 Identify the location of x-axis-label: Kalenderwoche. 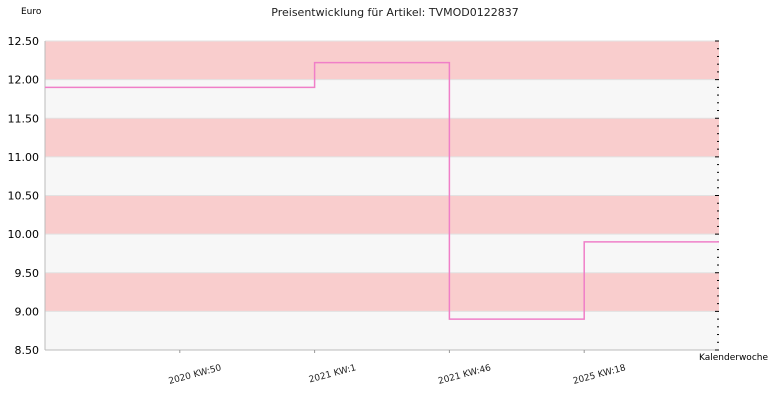
(733, 358).